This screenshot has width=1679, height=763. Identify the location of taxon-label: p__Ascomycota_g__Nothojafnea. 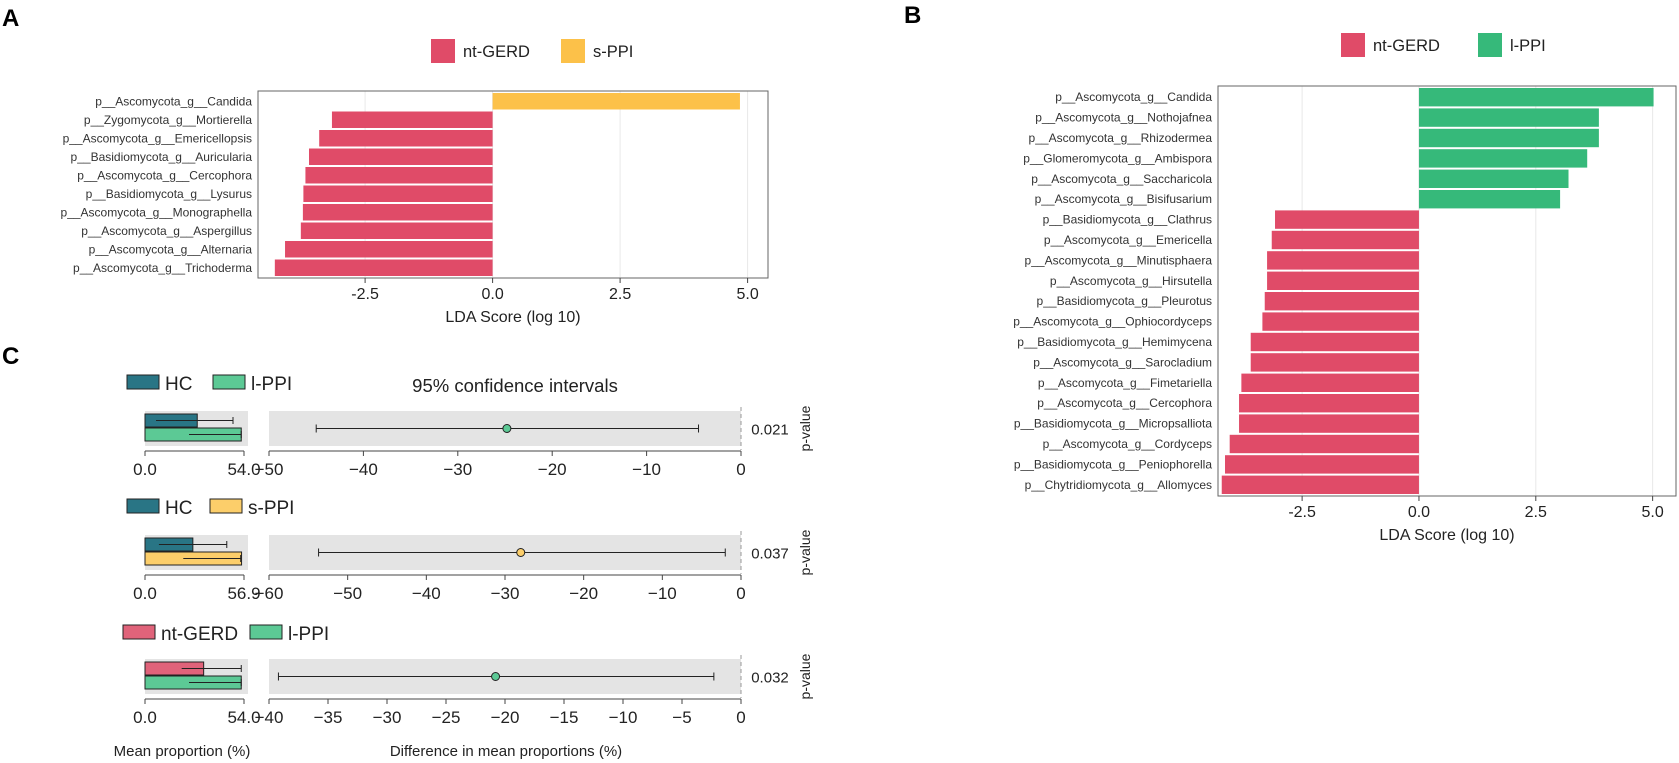
(1123, 118).